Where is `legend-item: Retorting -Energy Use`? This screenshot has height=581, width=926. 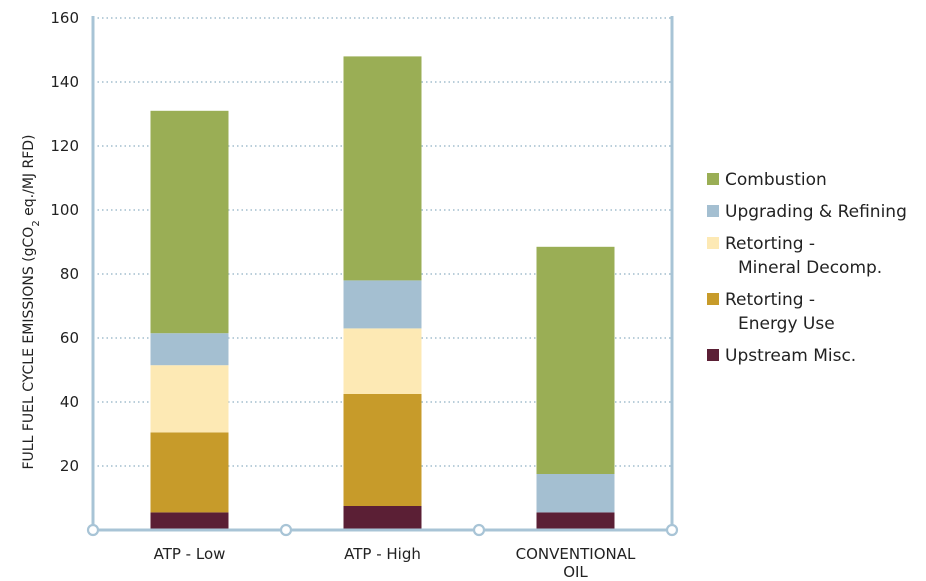
legend-item: Retorting -Energy Use is located at coordinates (771, 312).